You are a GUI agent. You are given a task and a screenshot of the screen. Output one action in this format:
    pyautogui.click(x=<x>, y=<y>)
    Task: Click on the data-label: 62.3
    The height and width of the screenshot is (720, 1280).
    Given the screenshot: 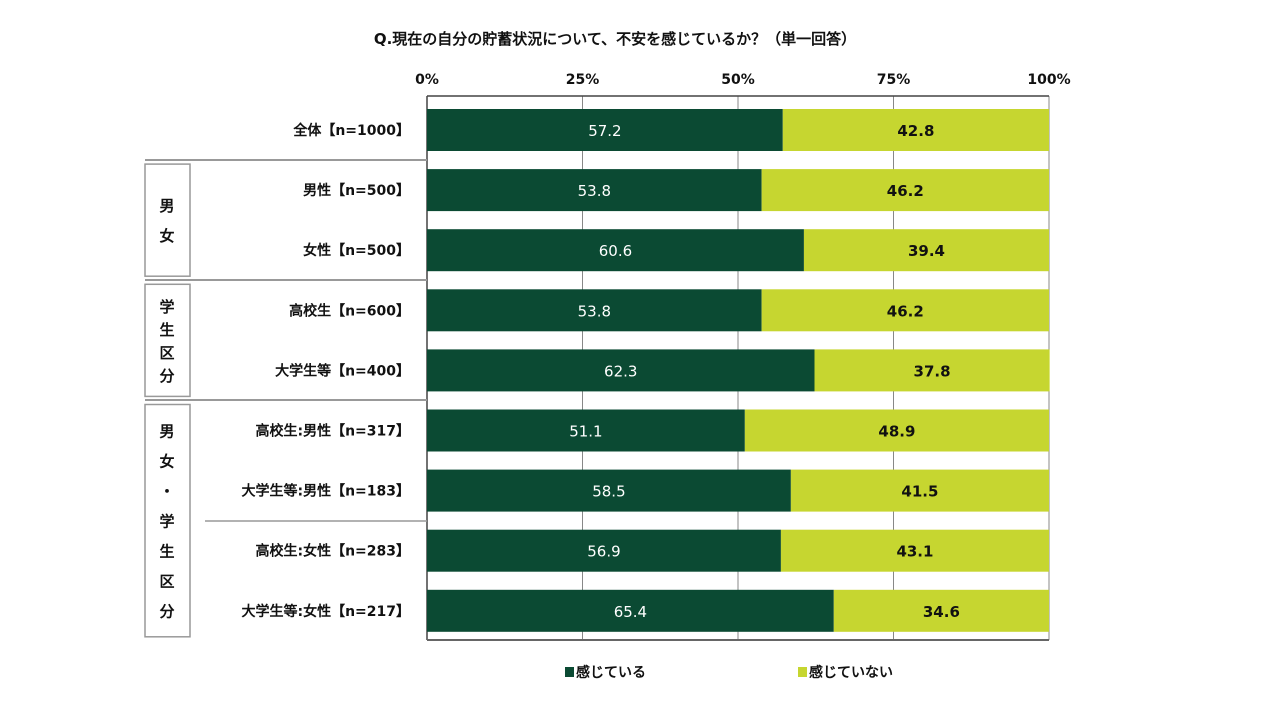 What is the action you would take?
    pyautogui.click(x=620, y=371)
    